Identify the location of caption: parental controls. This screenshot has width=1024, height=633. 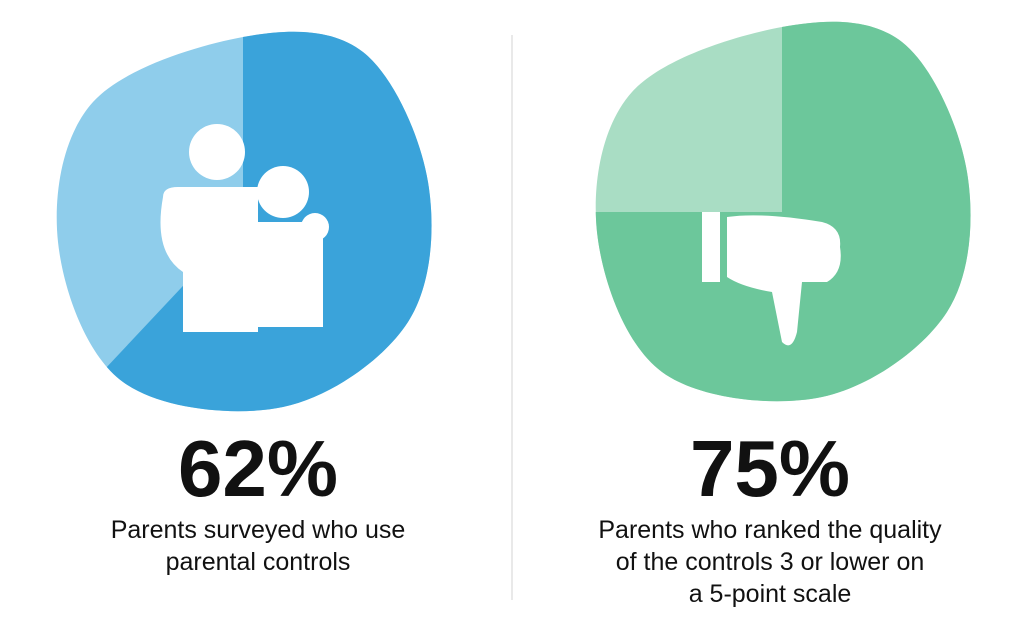
(258, 562).